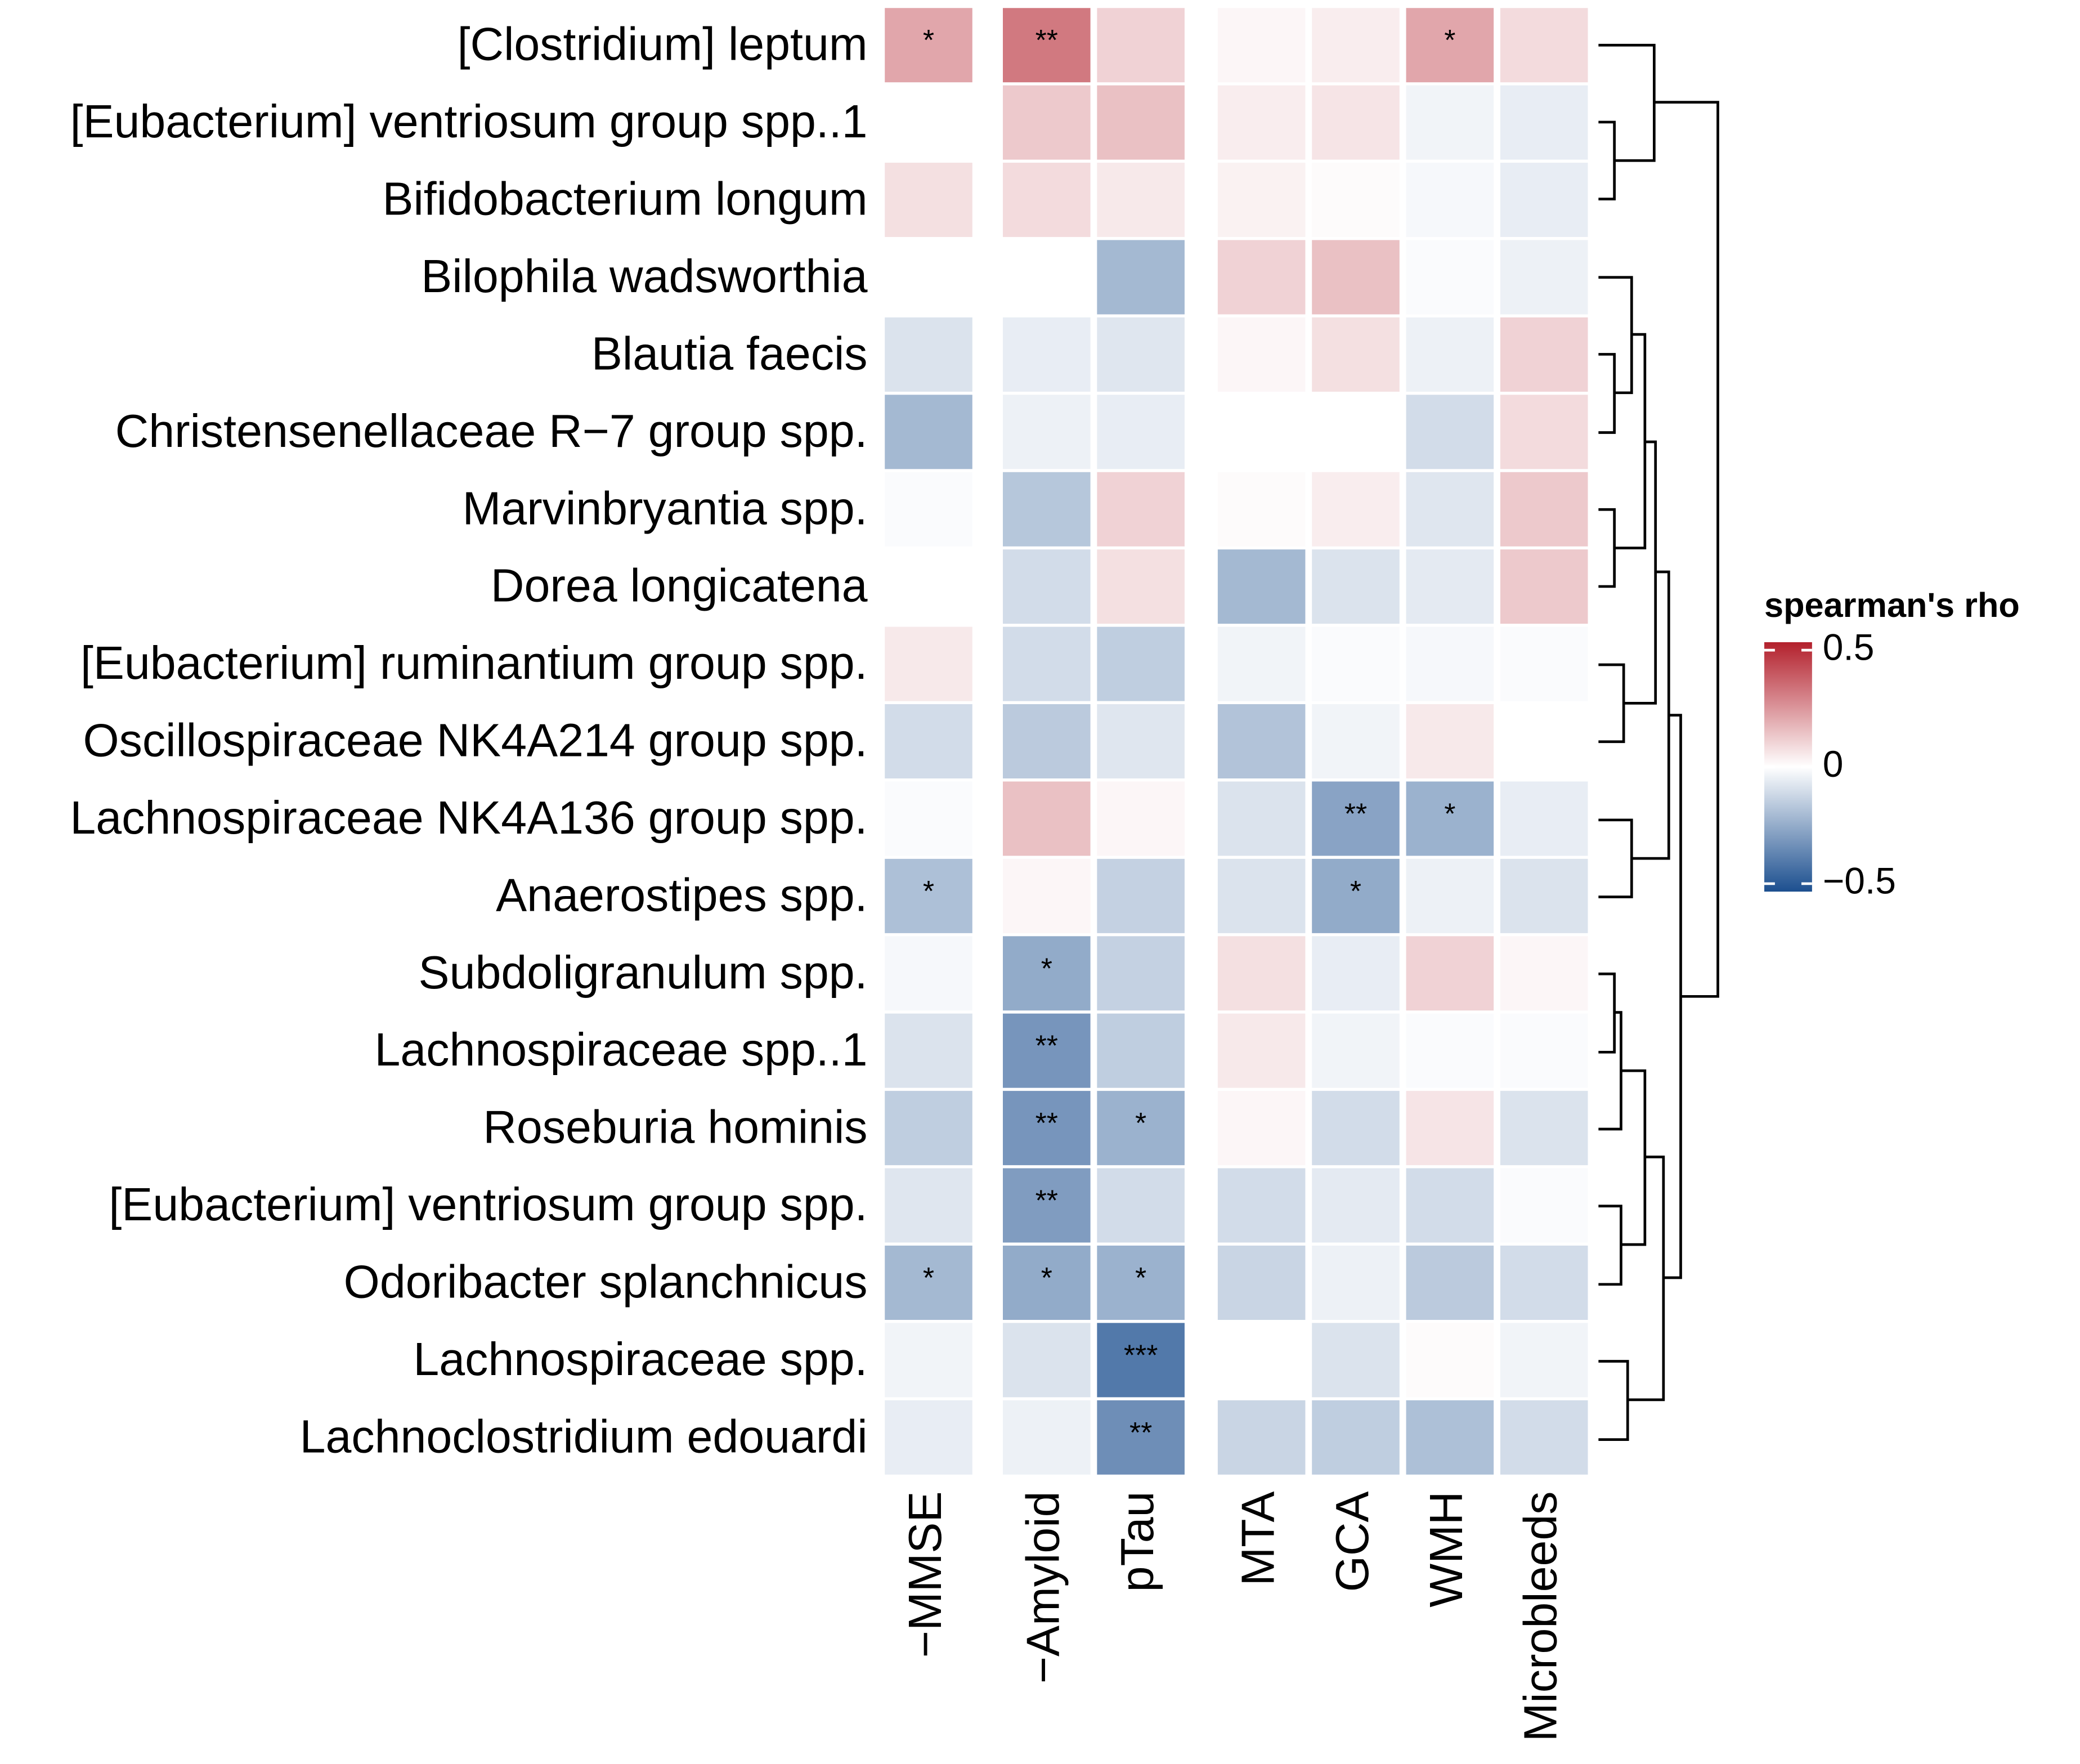 The height and width of the screenshot is (1764, 2080). What do you see at coordinates (925, 1575) in the screenshot?
I see `column-label: −MMSE` at bounding box center [925, 1575].